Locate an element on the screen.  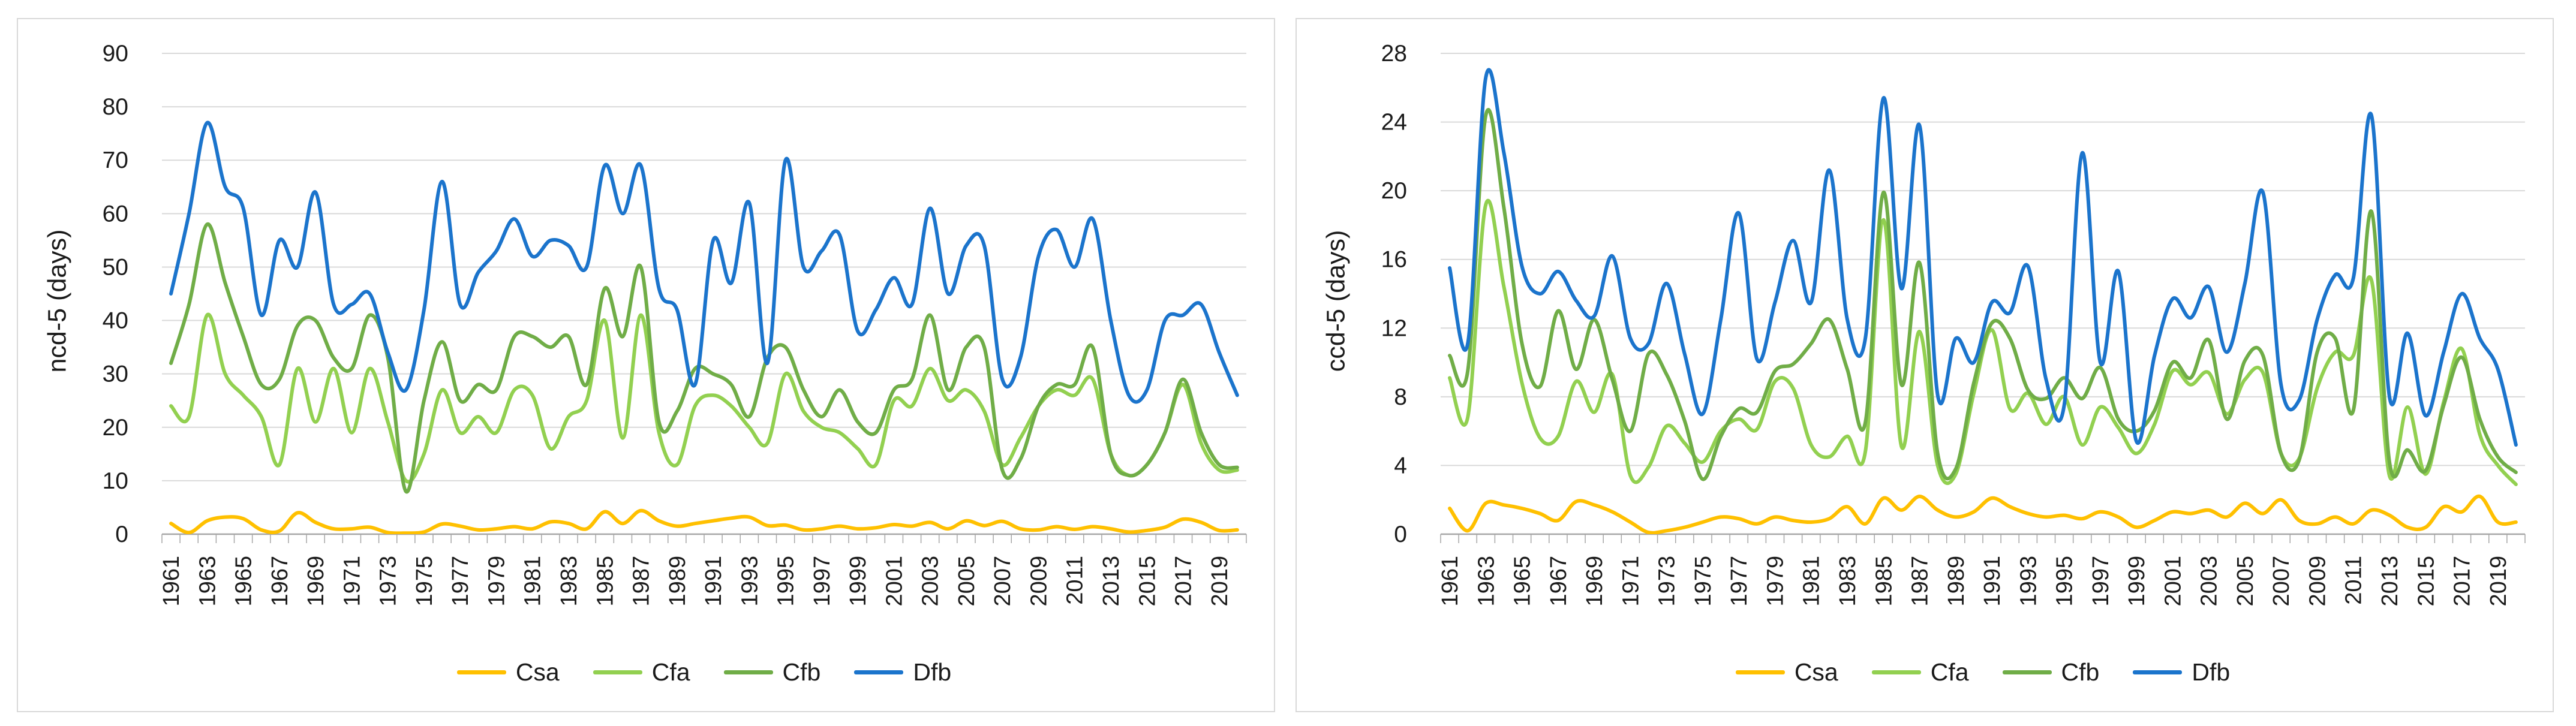
x-tick-label: 1999 is located at coordinates (2137, 581).